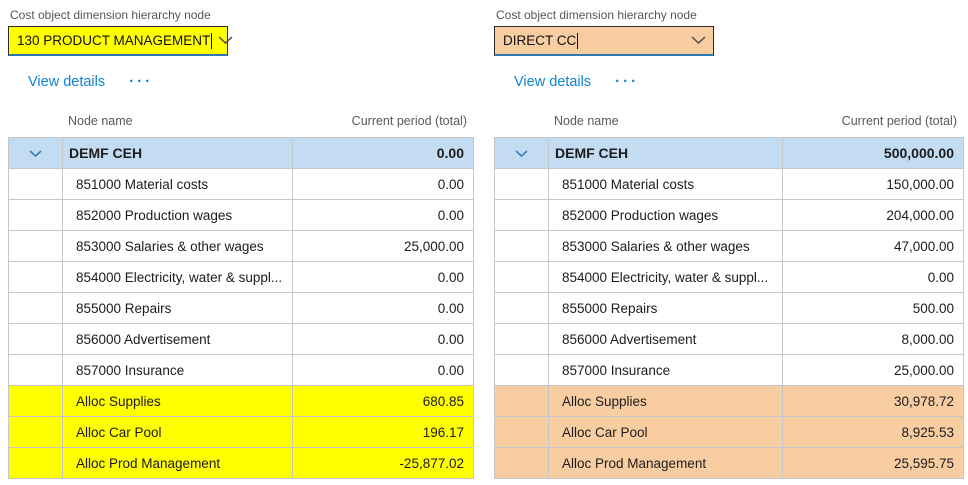 The image size is (968, 485). I want to click on hierarchy-node-combobox: 130 PRODUCT MANAGEMENT, so click(120, 41).